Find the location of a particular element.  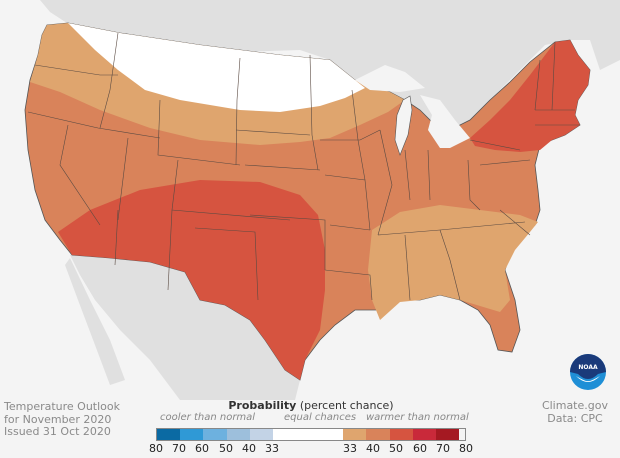

map-period: for November 2020 is located at coordinates (58, 419).